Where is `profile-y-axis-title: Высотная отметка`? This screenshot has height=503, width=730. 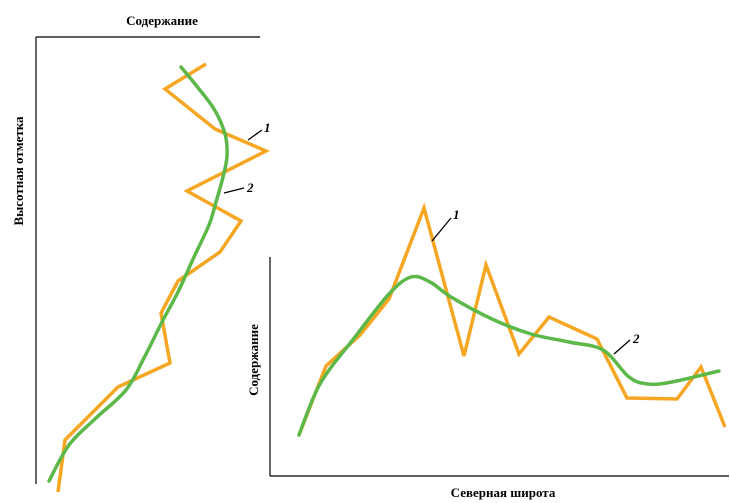 profile-y-axis-title: Высотная отметка is located at coordinates (18, 171).